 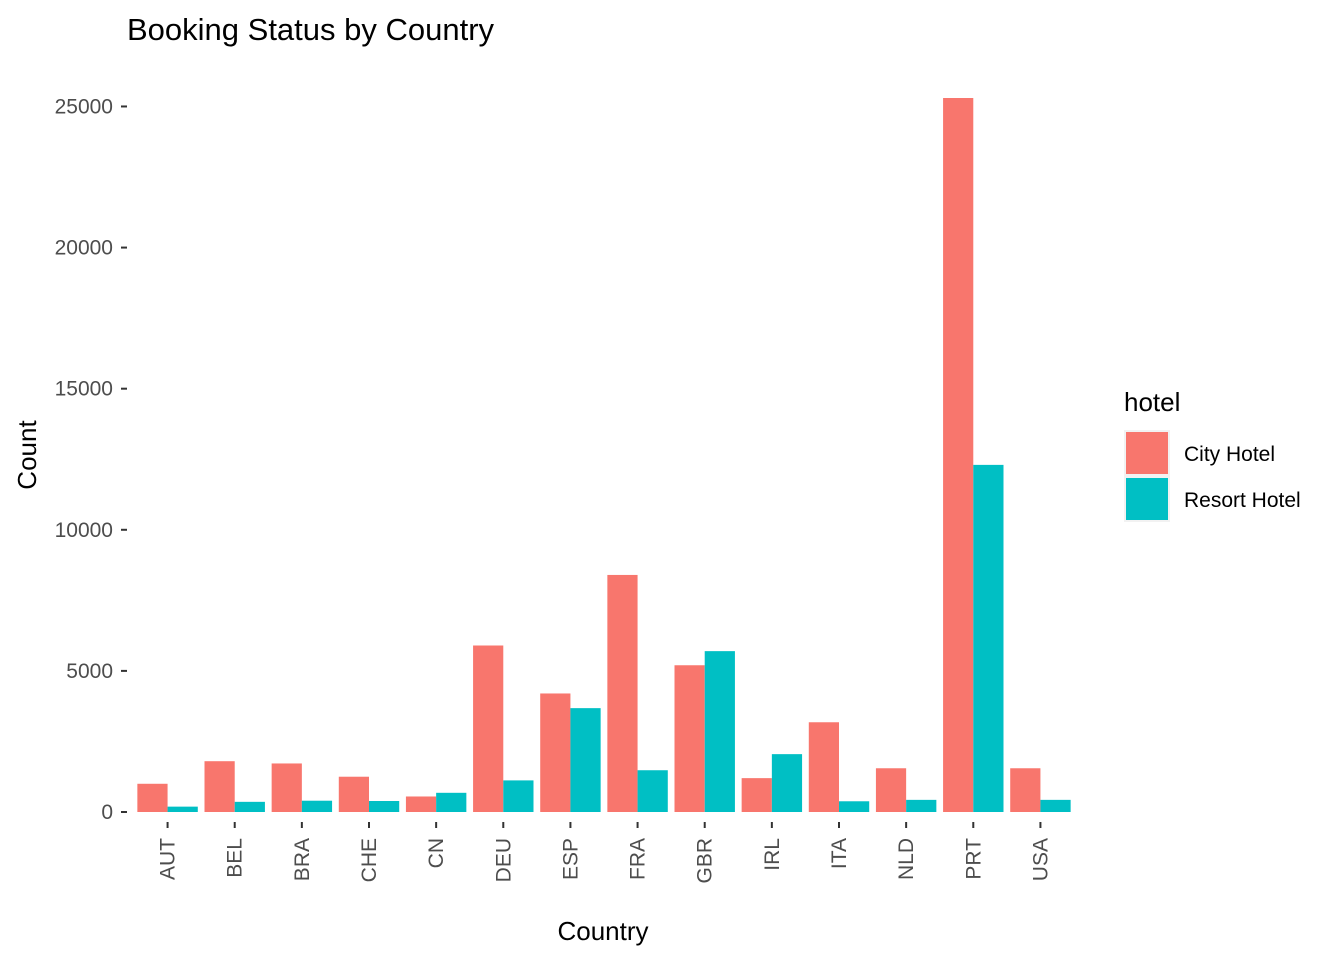 What do you see at coordinates (249, 806) in the screenshot?
I see `bar-bel-resort-hotel` at bounding box center [249, 806].